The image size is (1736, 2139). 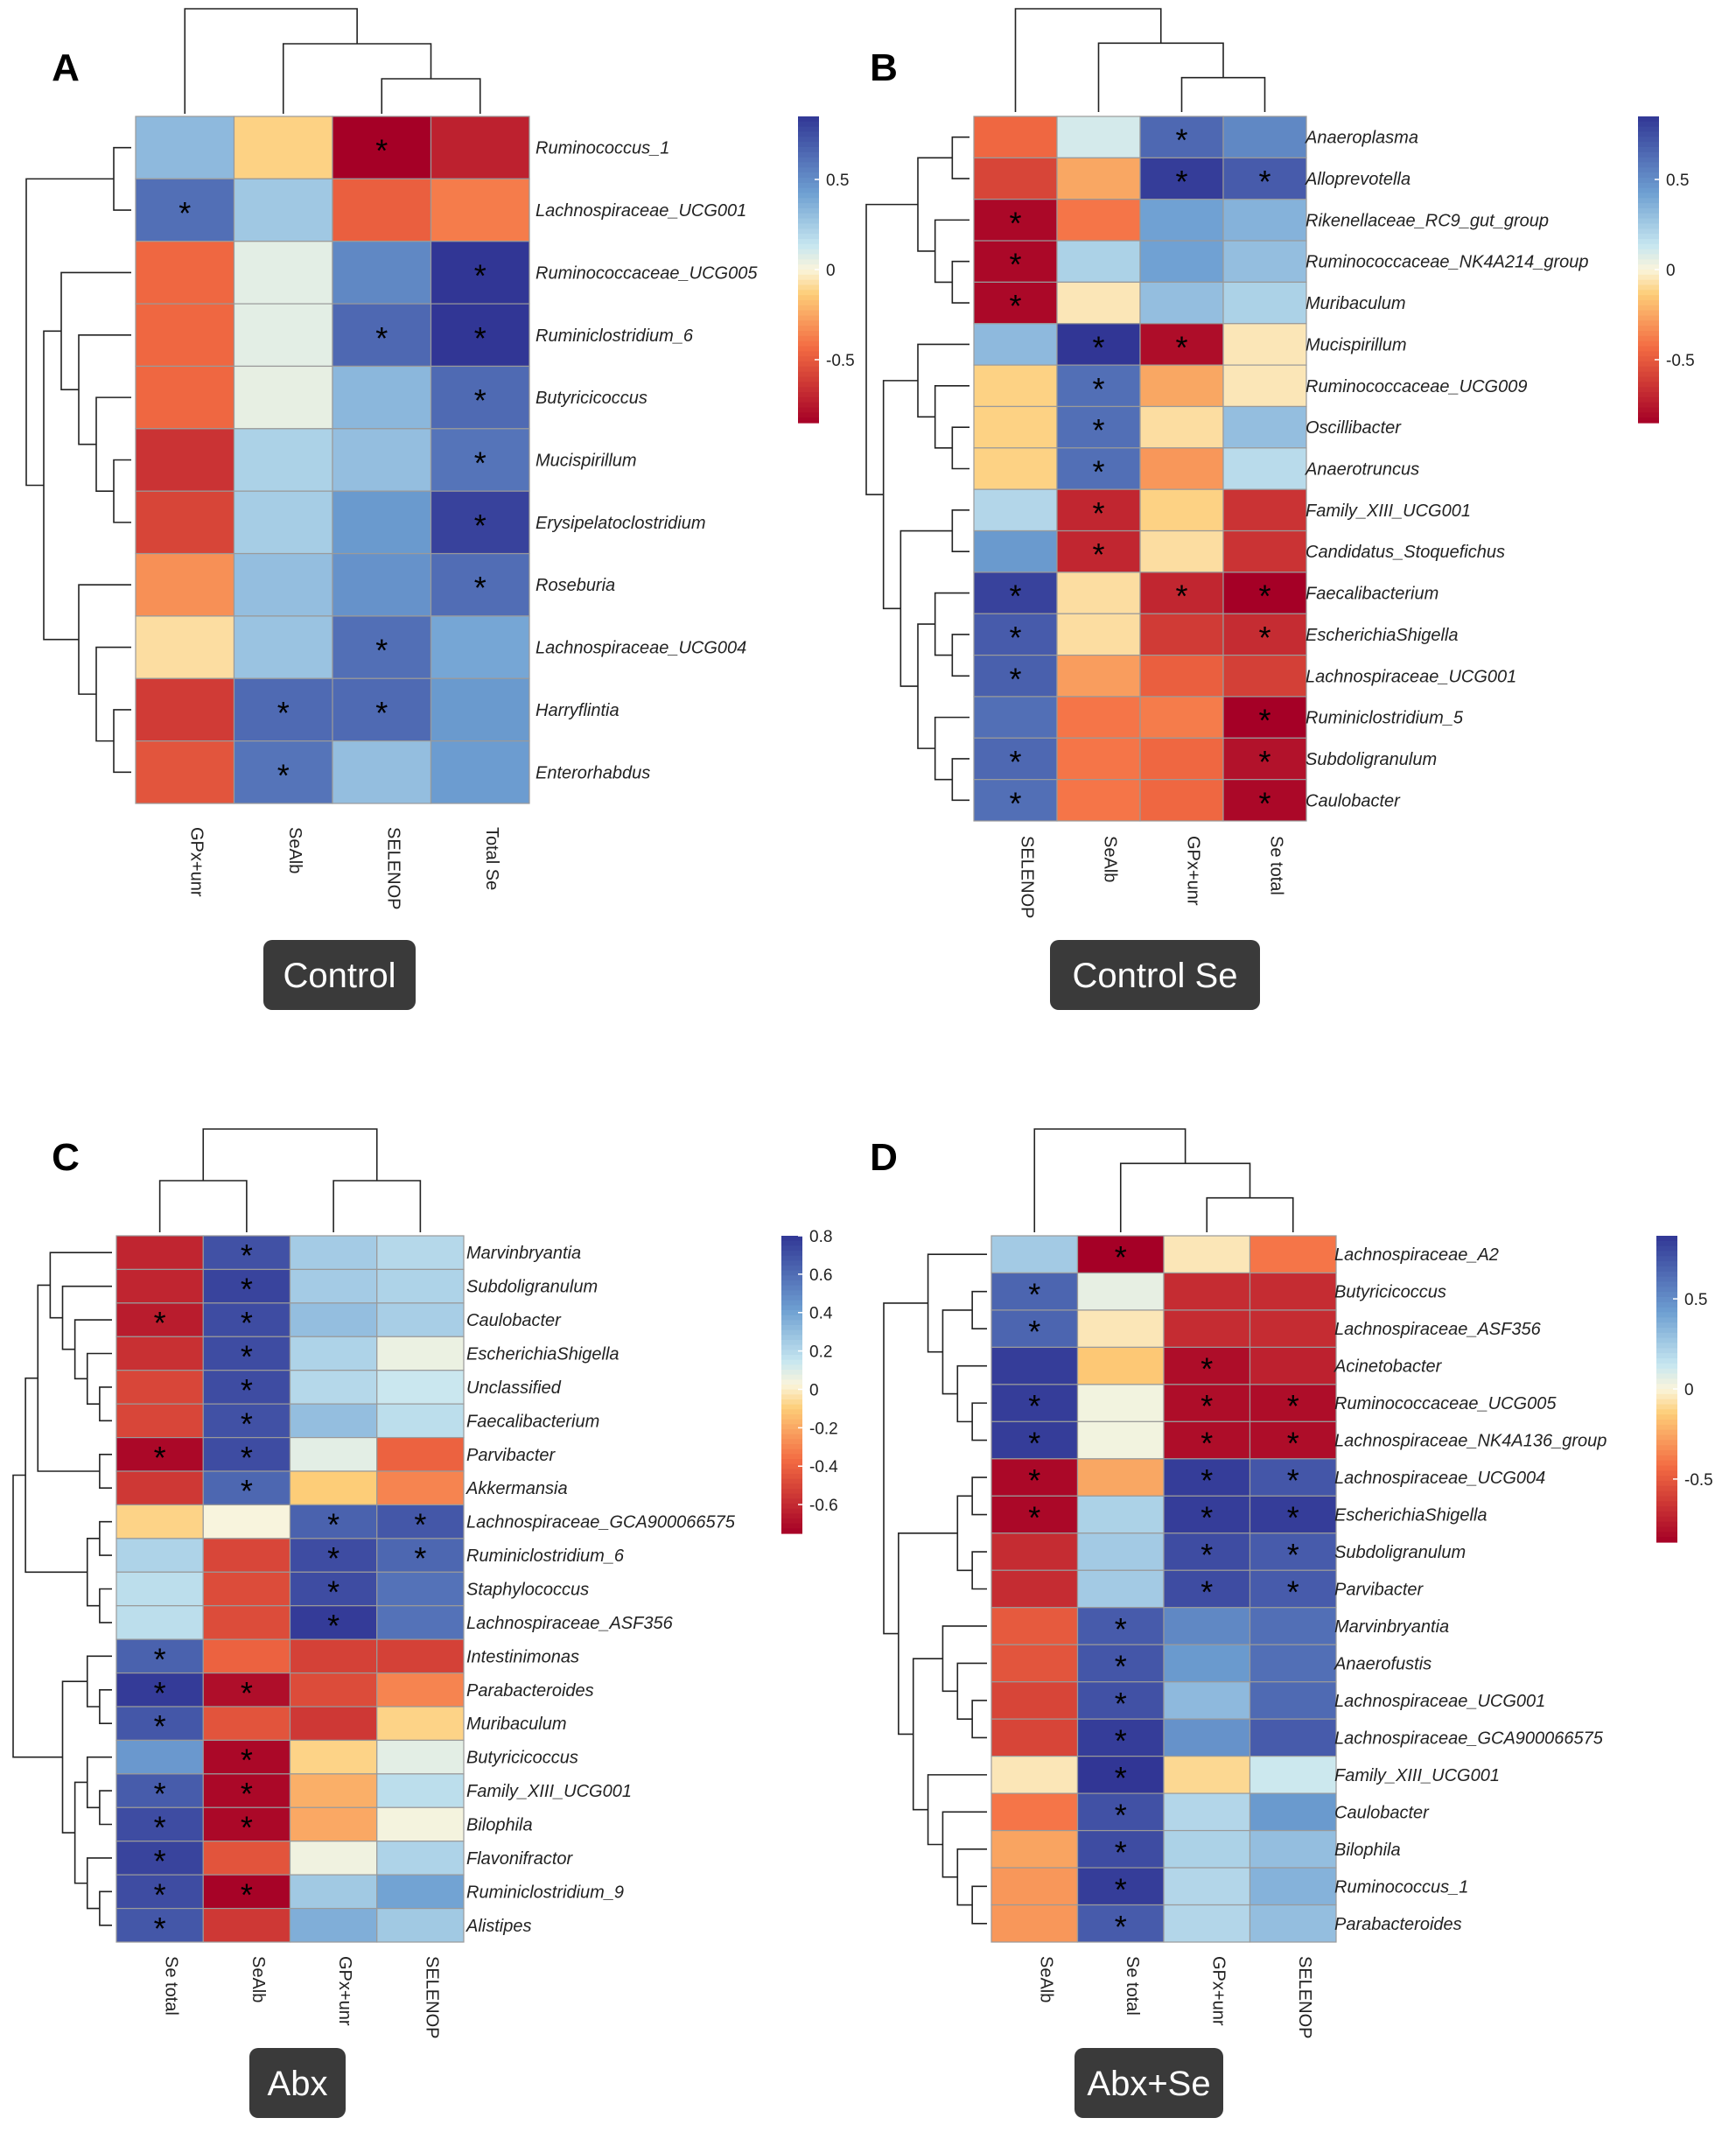 I want to click on row-label: Caulobacter, so click(x=1353, y=800).